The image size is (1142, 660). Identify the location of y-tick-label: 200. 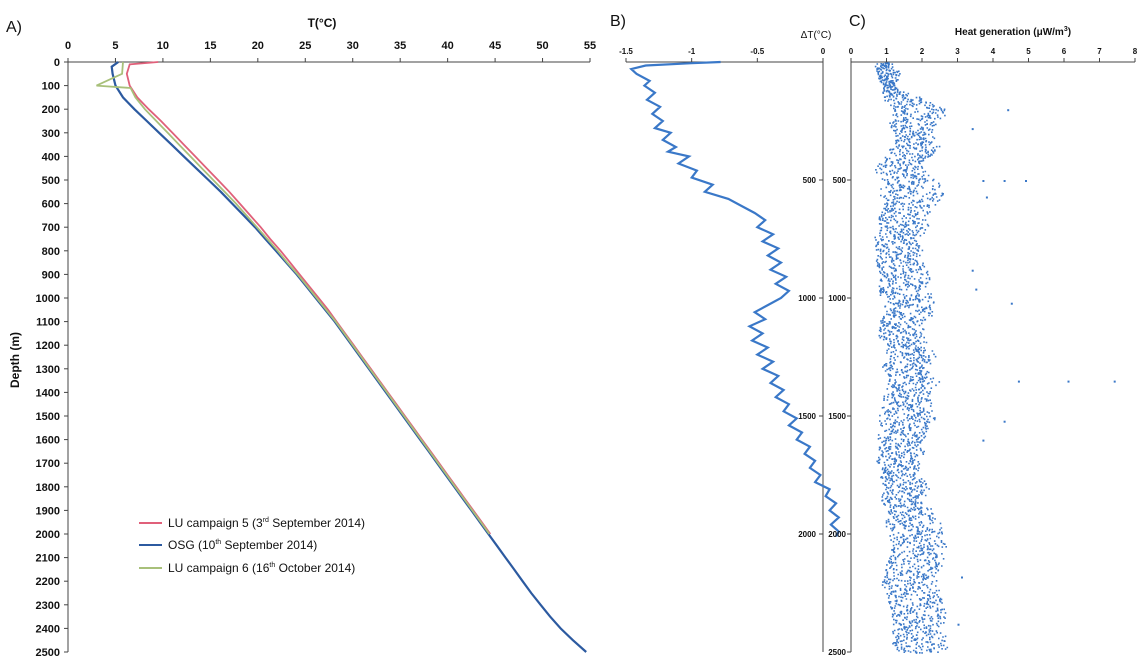
(51, 110).